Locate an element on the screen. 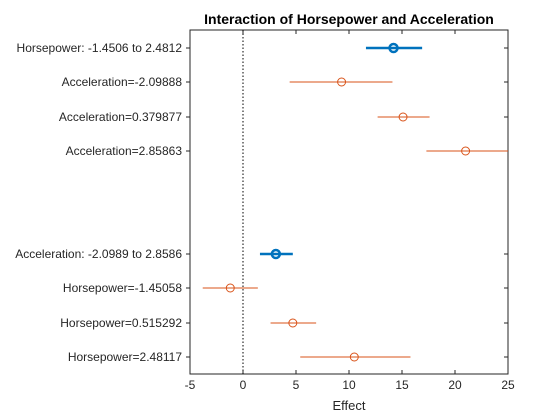 The image size is (560, 420). row-label: Horsepower=-1.45058 is located at coordinates (122, 288).